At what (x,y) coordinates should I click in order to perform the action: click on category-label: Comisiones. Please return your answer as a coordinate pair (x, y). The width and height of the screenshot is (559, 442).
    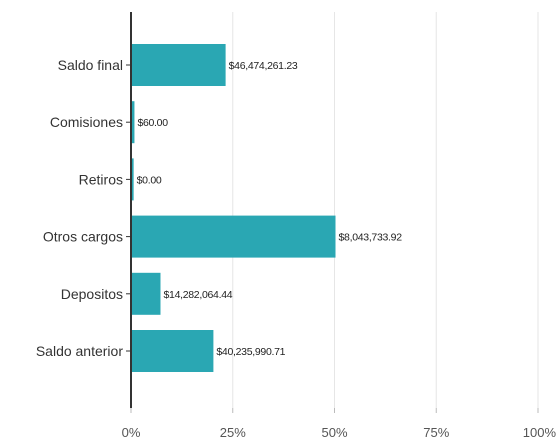
    Looking at the image, I should click on (86, 122).